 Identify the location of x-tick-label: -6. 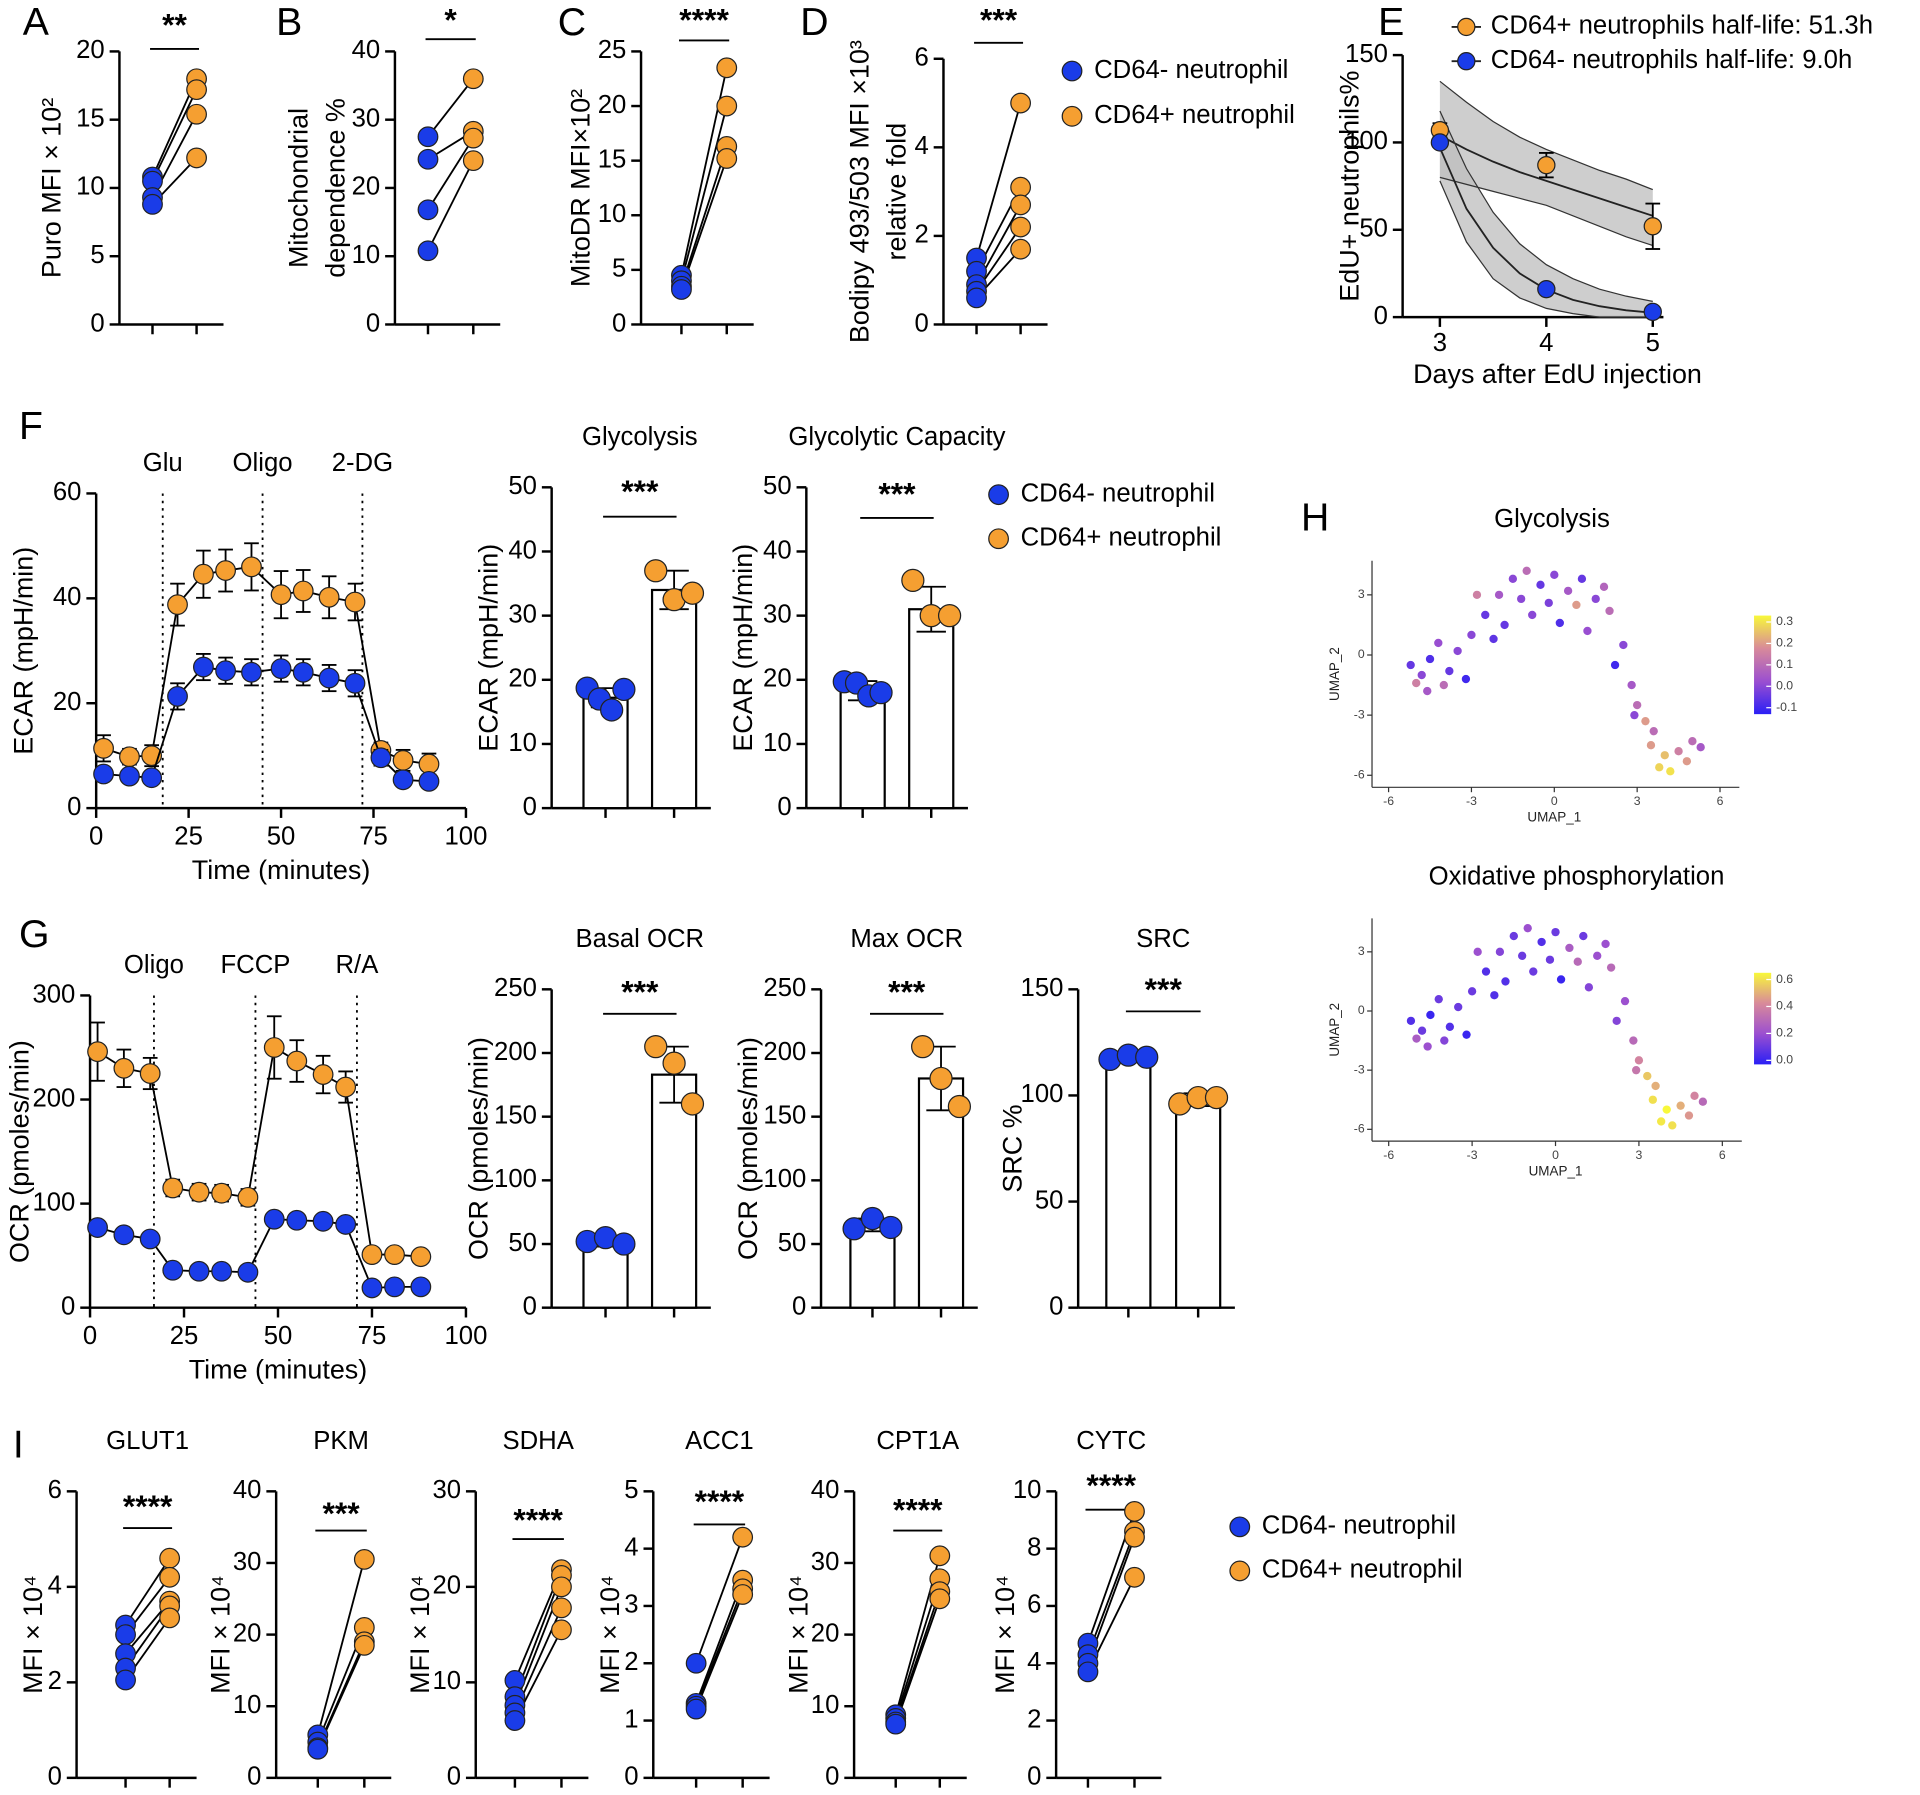
(1388, 1155).